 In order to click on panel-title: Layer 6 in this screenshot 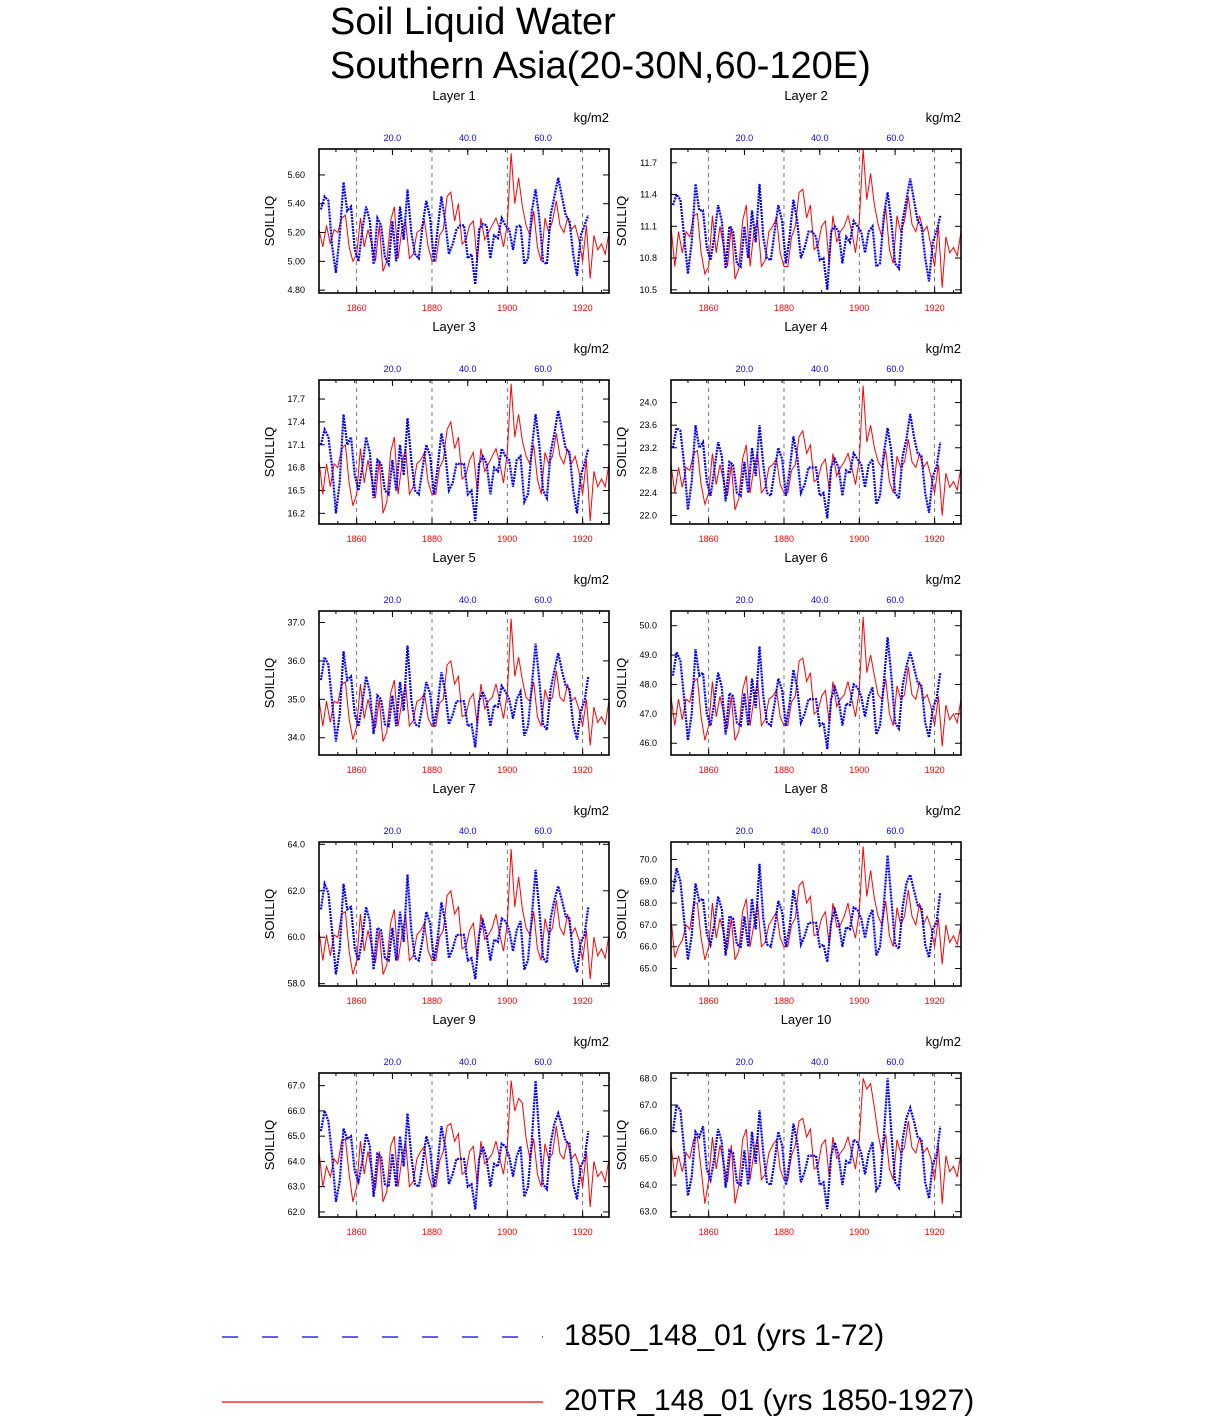, I will do `click(805, 557)`.